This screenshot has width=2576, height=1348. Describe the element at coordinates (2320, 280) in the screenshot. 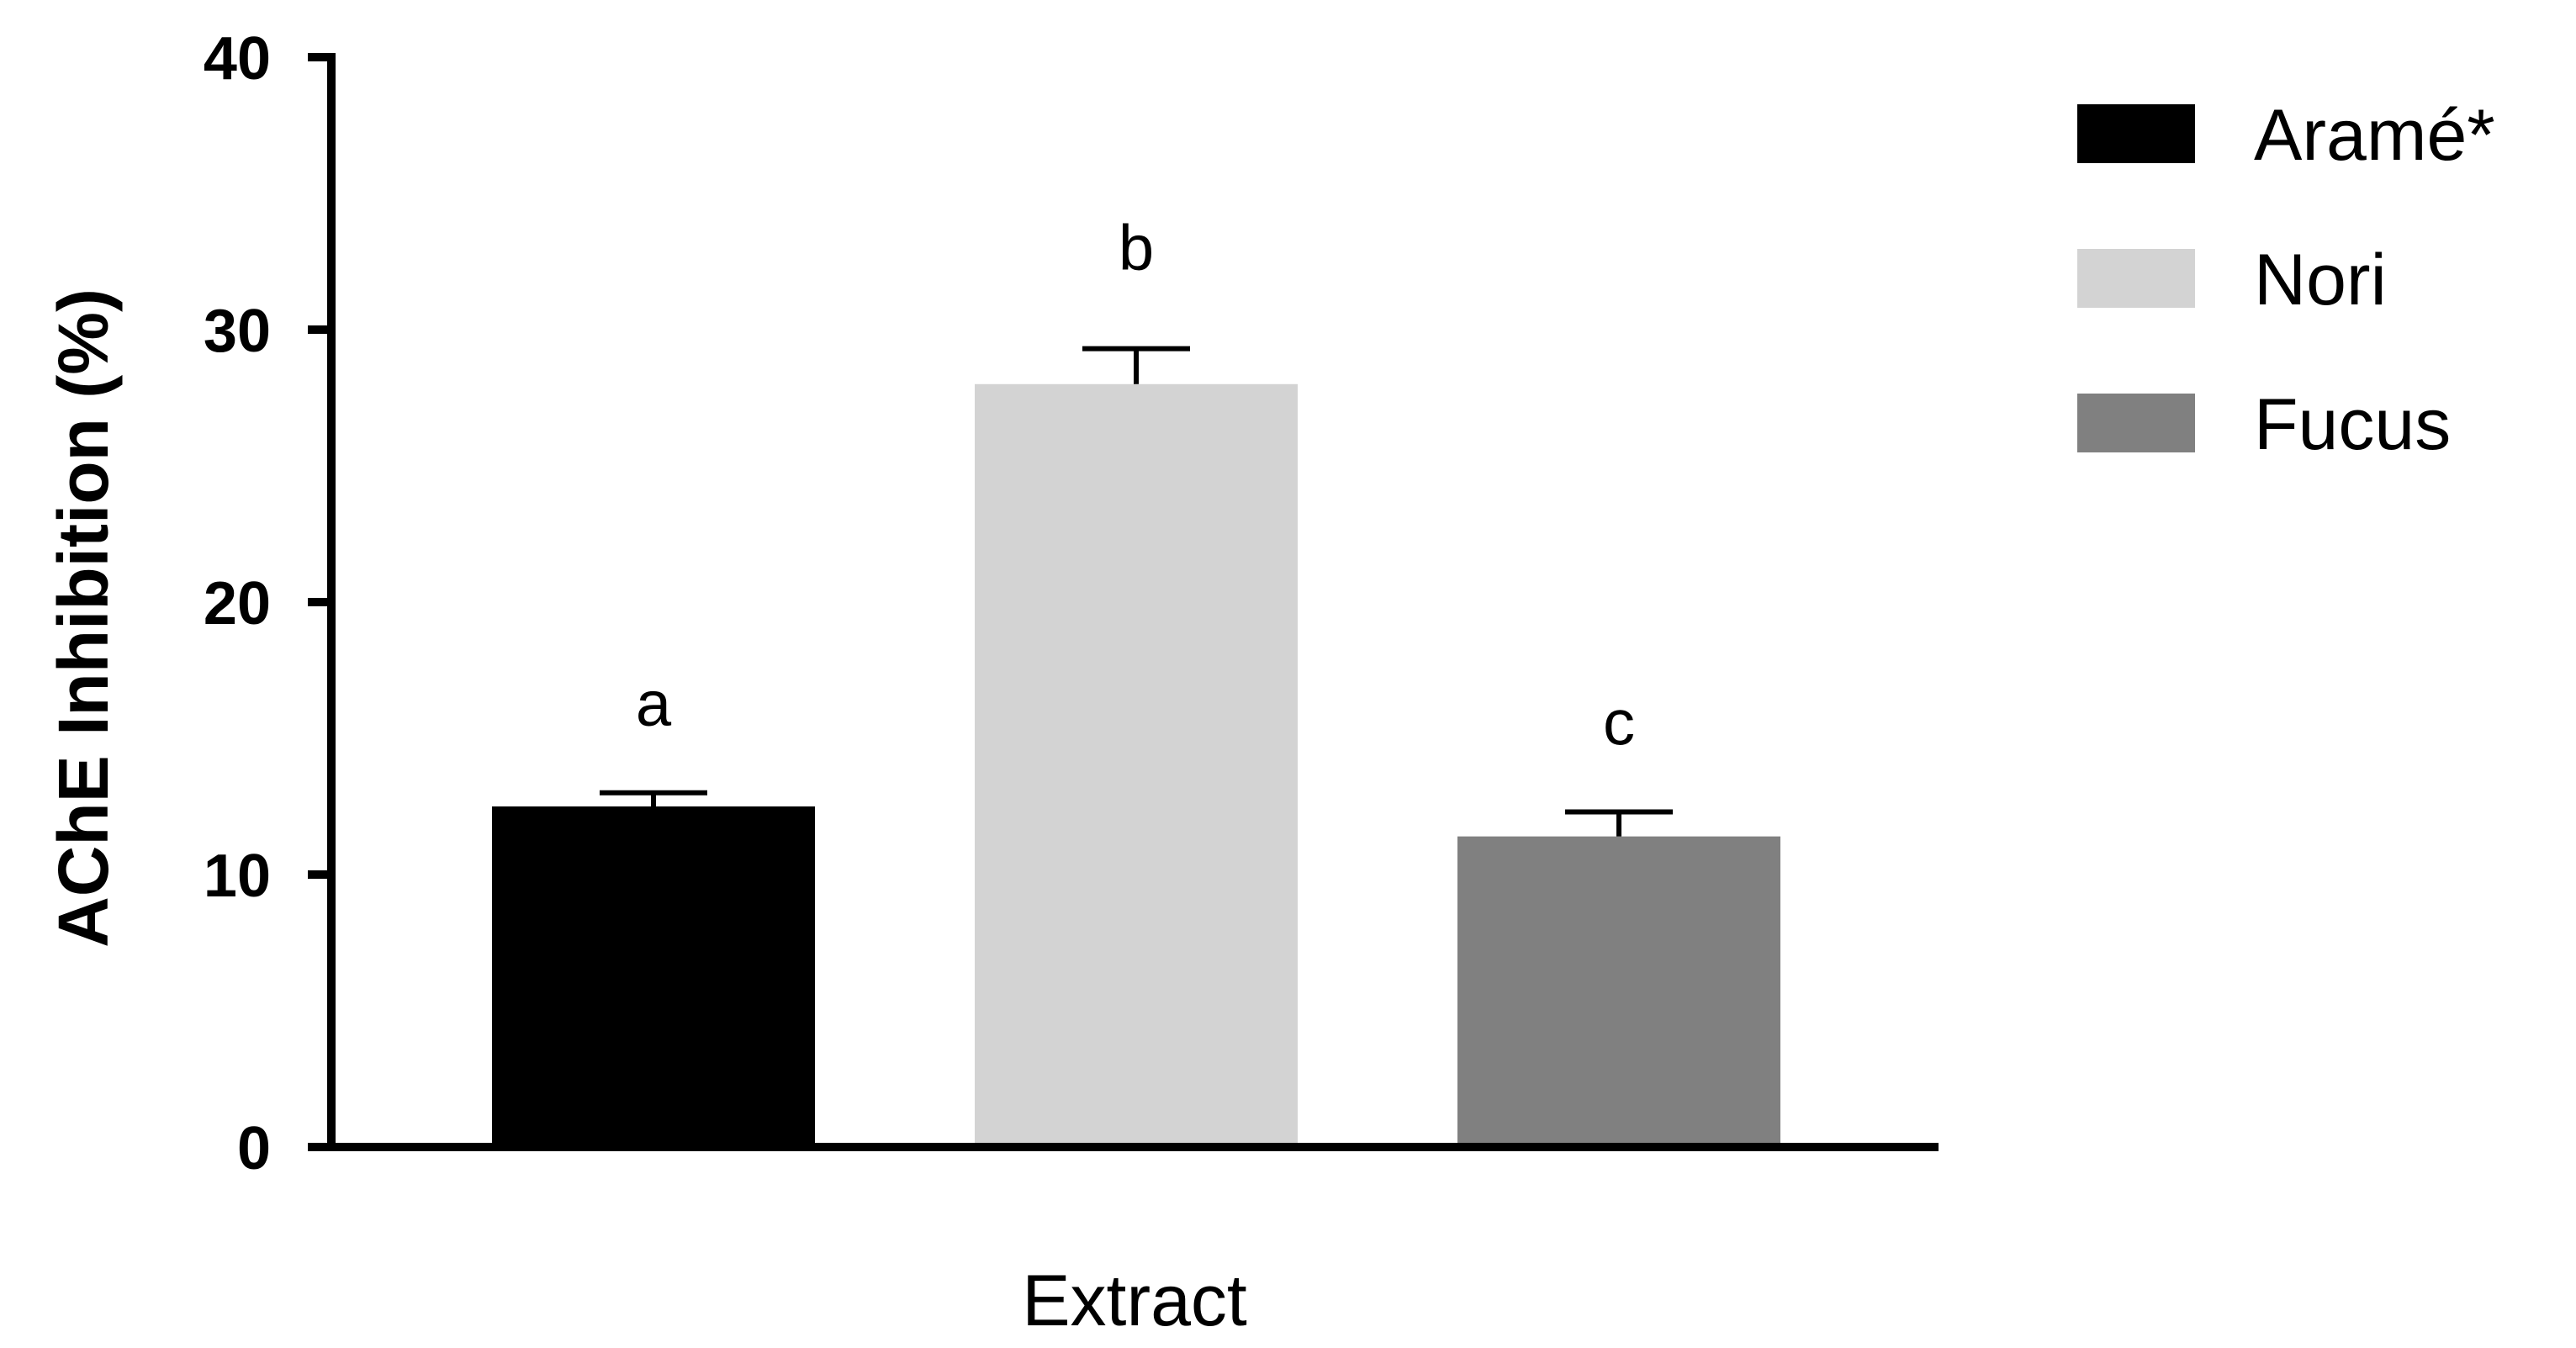

I see `legend-label: Nori` at that location.